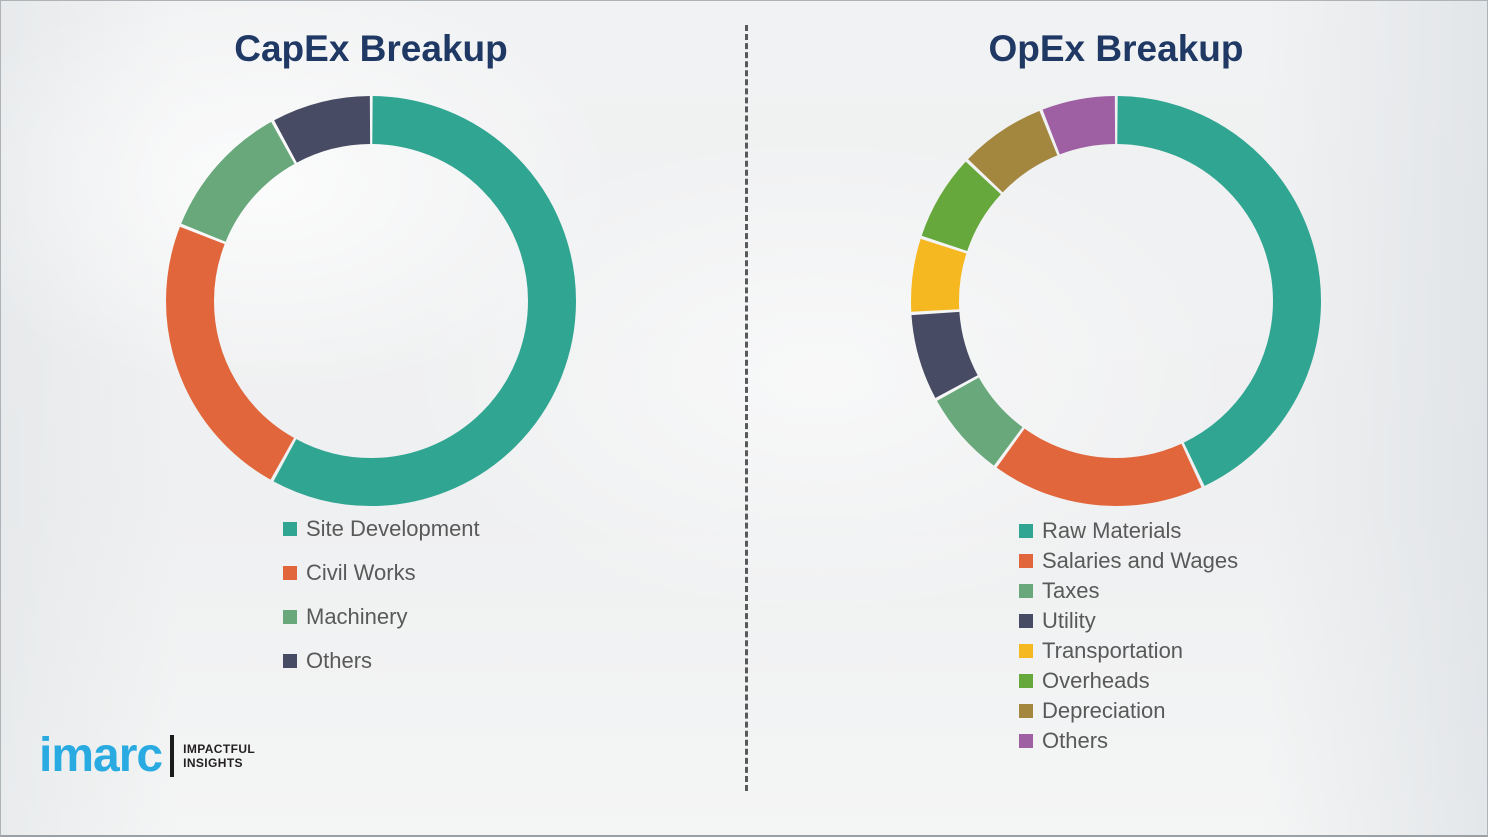 The height and width of the screenshot is (837, 1488). I want to click on opex-segment-salaries-and-wages, so click(1116, 301).